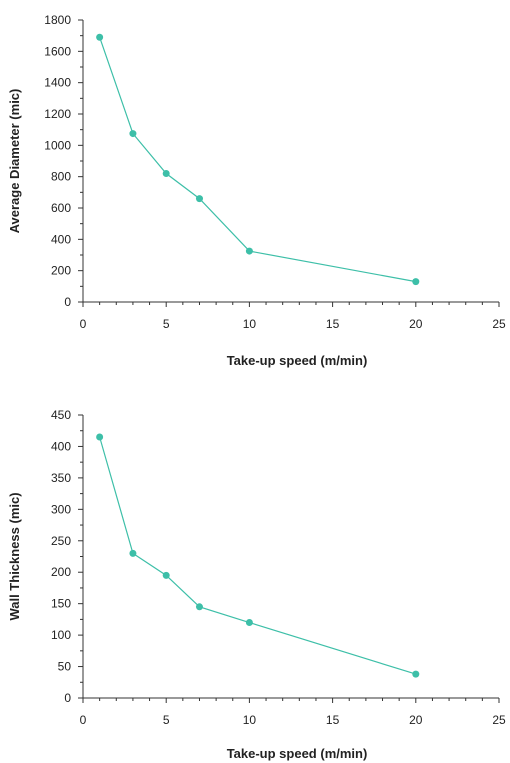 Image resolution: width=510 pixels, height=763 pixels. What do you see at coordinates (57, 83) in the screenshot?
I see `y-tick-label: 1400` at bounding box center [57, 83].